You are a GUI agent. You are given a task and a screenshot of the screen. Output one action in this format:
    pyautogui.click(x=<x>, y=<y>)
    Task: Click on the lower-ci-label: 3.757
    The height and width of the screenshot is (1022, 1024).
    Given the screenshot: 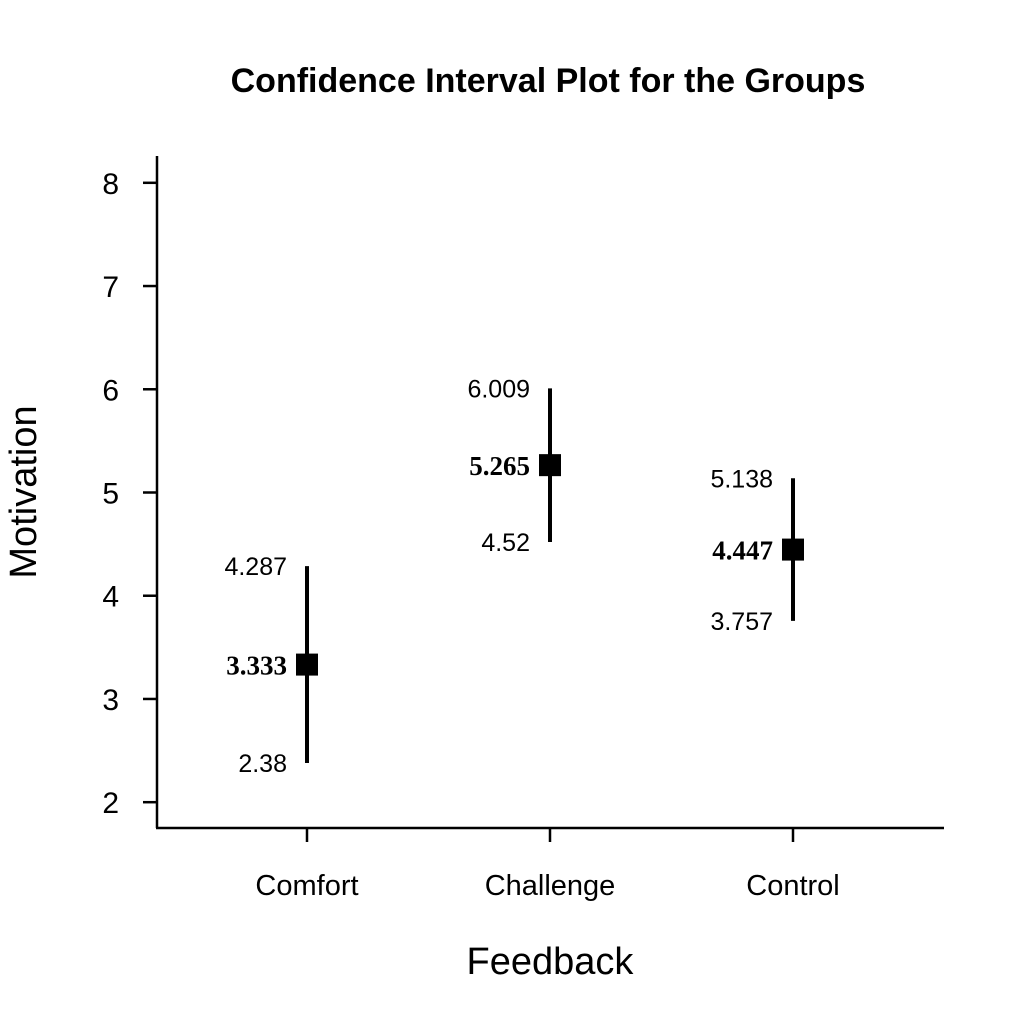 What is the action you would take?
    pyautogui.click(x=741, y=622)
    